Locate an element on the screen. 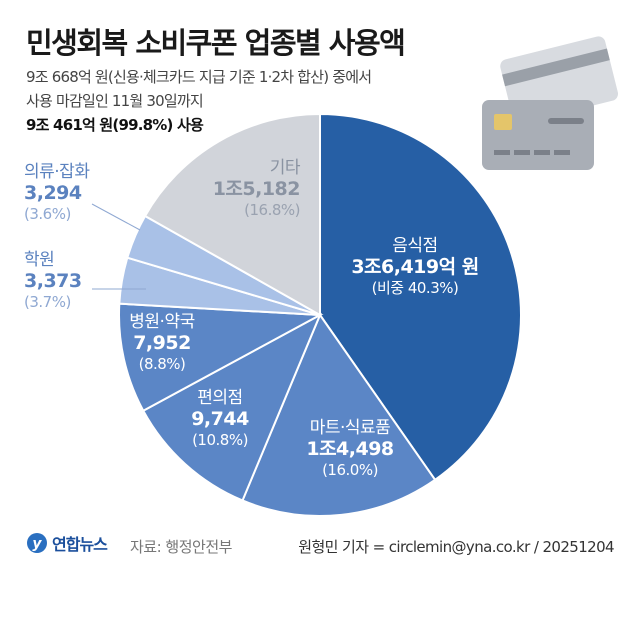 The height and width of the screenshot is (632, 640). chart-title: 민생회복 소비쿠폰 업종별 사용액 is located at coordinates (216, 43).